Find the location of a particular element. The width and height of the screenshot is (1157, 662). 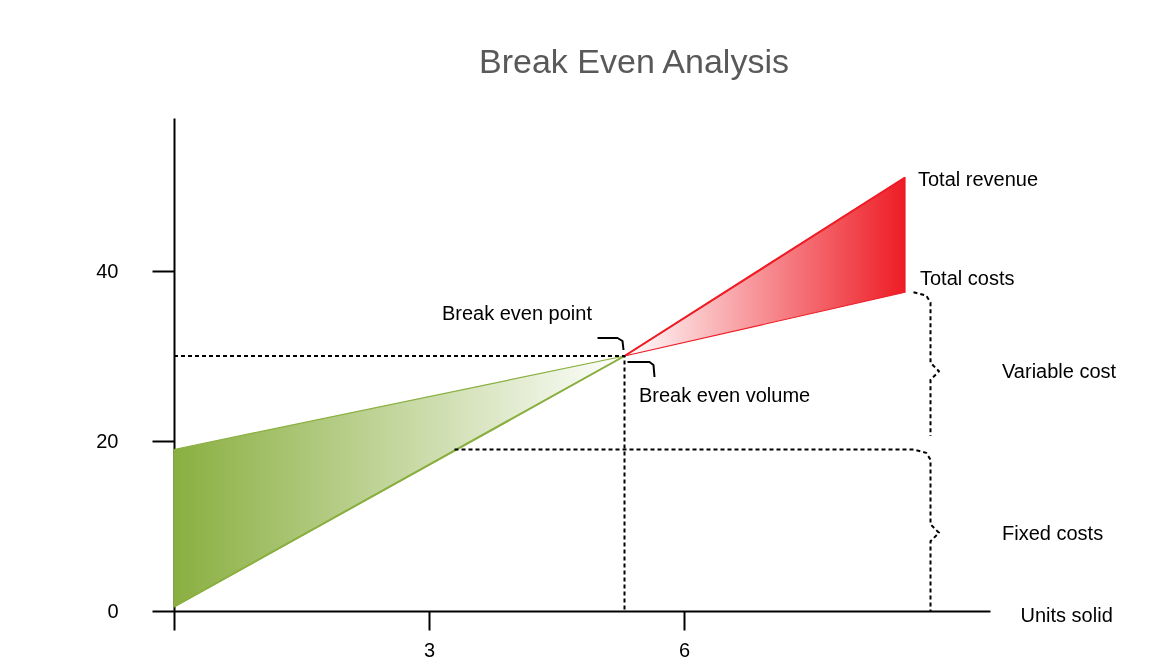

y-tick-label: 20 is located at coordinates (107, 440).